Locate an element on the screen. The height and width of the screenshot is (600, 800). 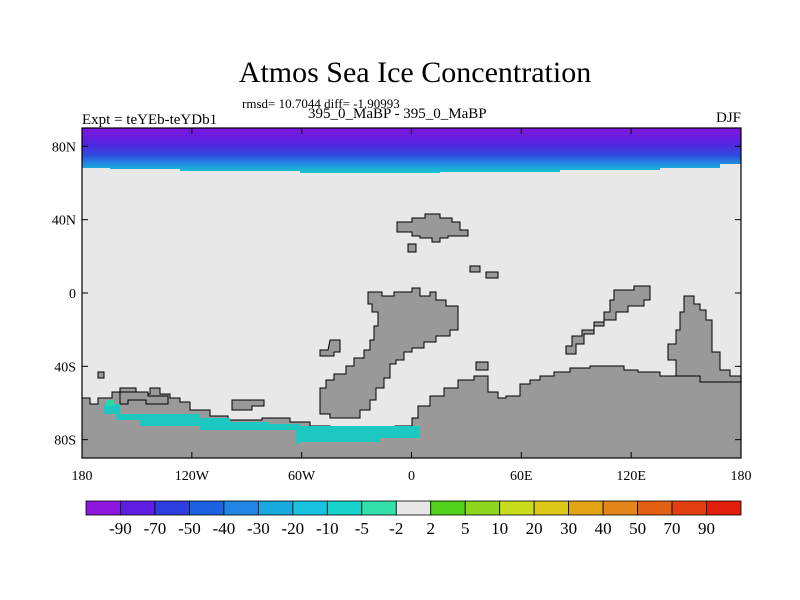
y-tick-label: 80N is located at coordinates (64, 147).